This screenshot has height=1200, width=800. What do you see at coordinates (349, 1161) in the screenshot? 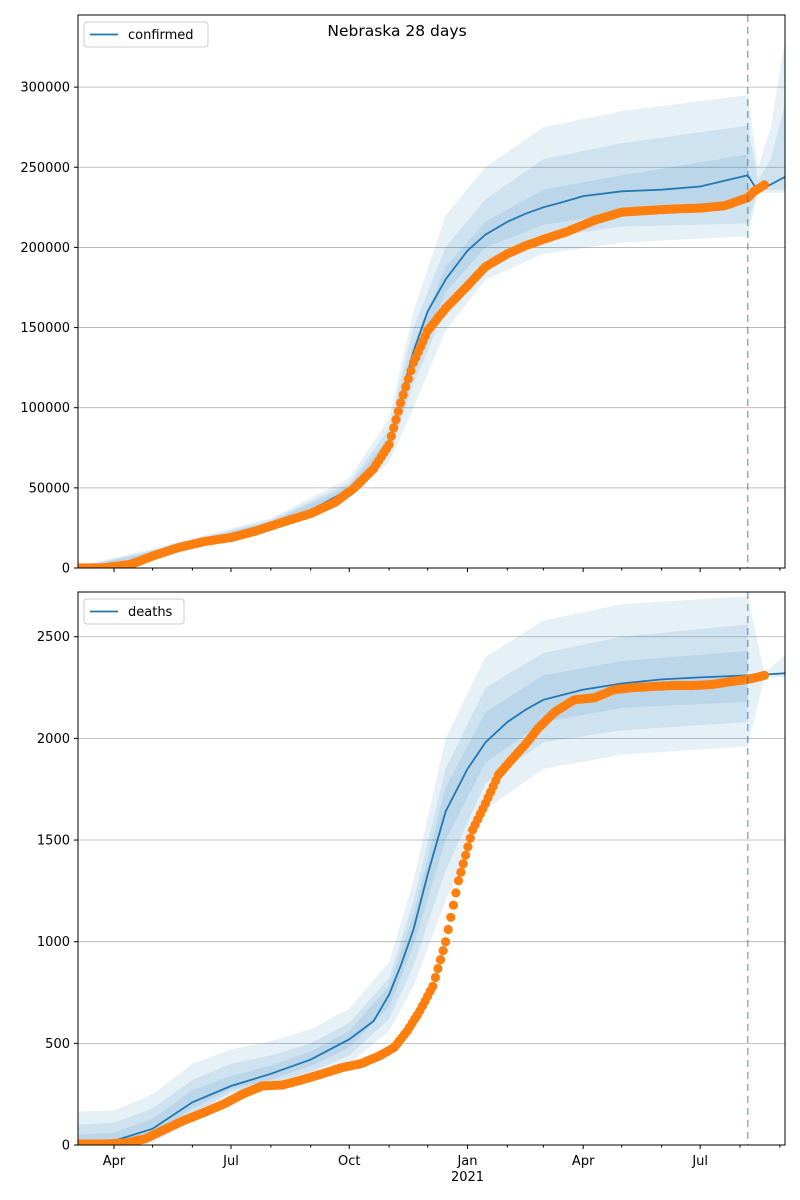
I see `x-tick-label: Oct` at bounding box center [349, 1161].